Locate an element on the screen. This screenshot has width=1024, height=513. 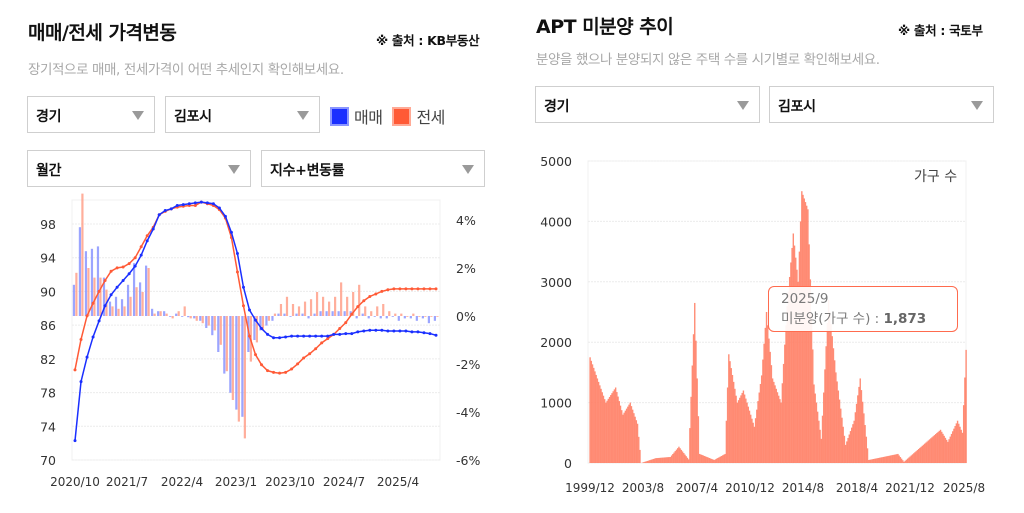
svg-text: 94 is located at coordinates (48, 258).